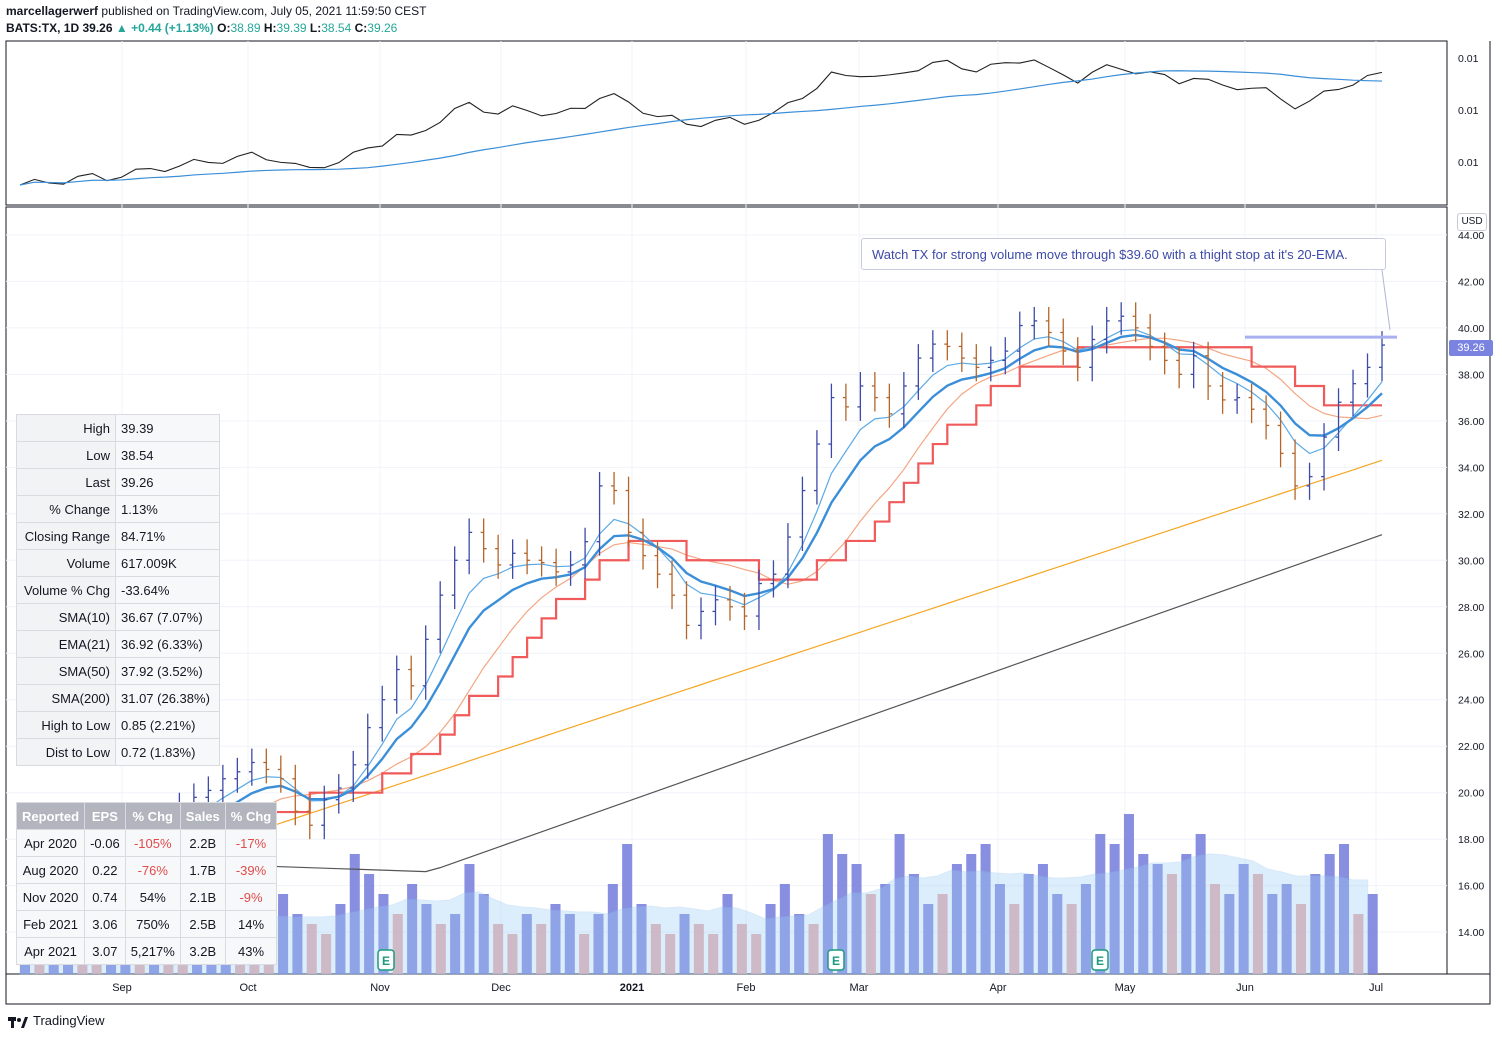 The width and height of the screenshot is (1502, 1040). I want to click on stats-value: 0.85 (2.21%), so click(167, 725).